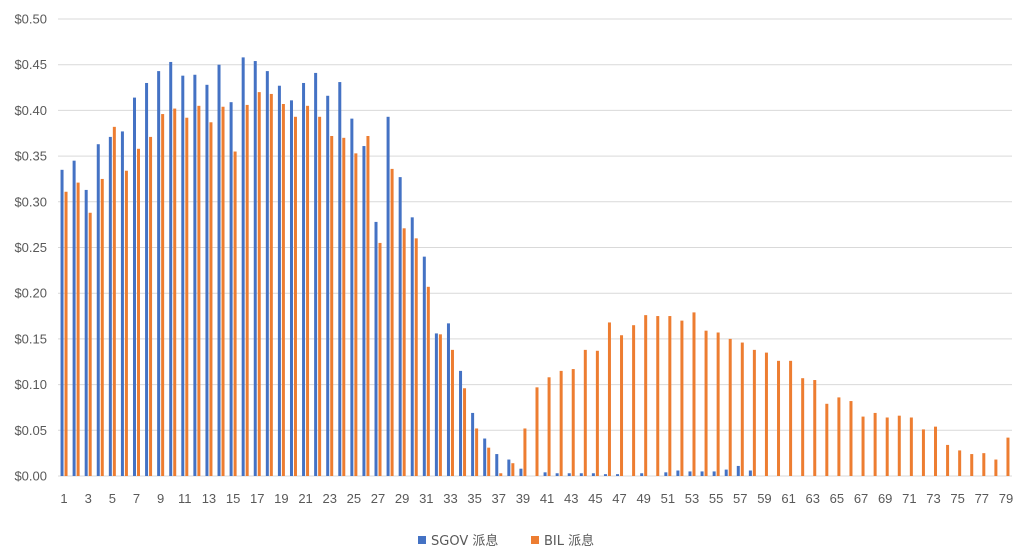  Describe the element at coordinates (933, 498) in the screenshot. I see `x-tick-label: 73` at that location.